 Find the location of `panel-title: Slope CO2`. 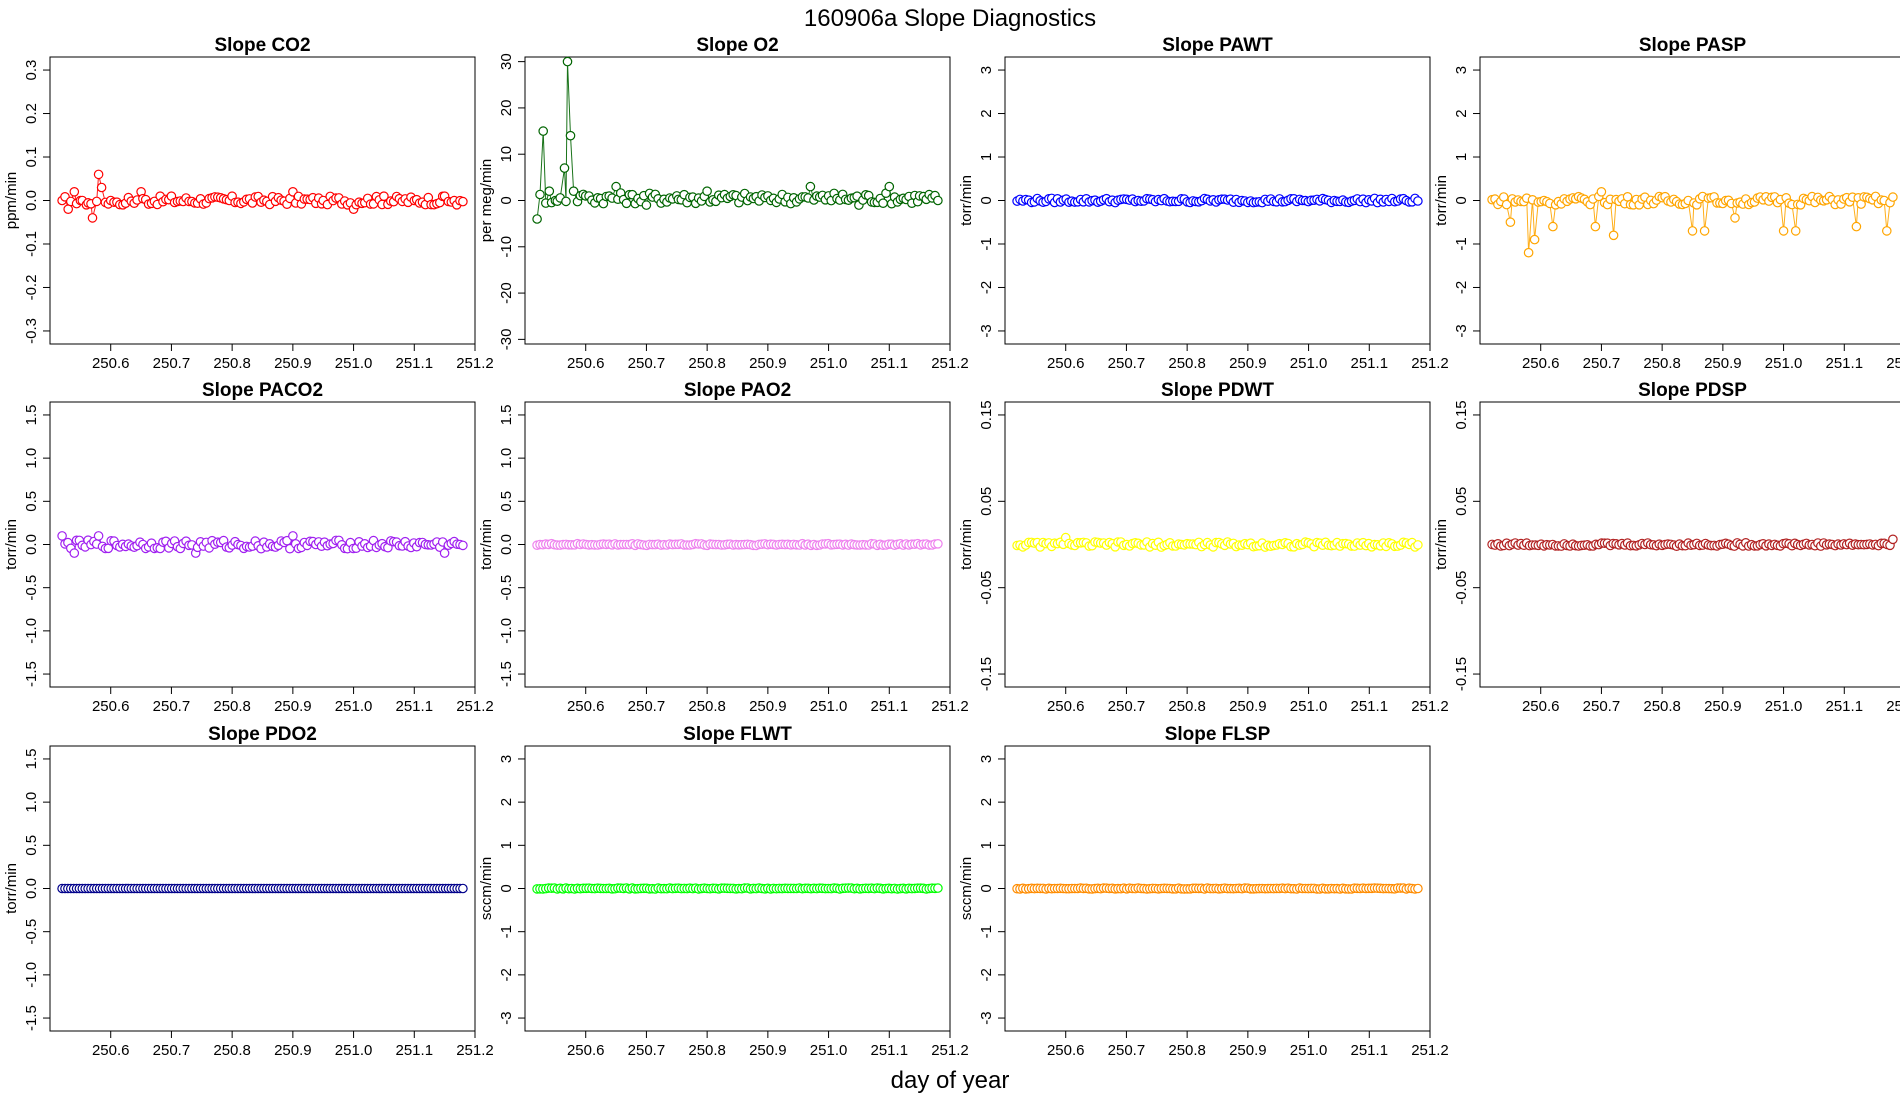

panel-title: Slope CO2 is located at coordinates (262, 45).